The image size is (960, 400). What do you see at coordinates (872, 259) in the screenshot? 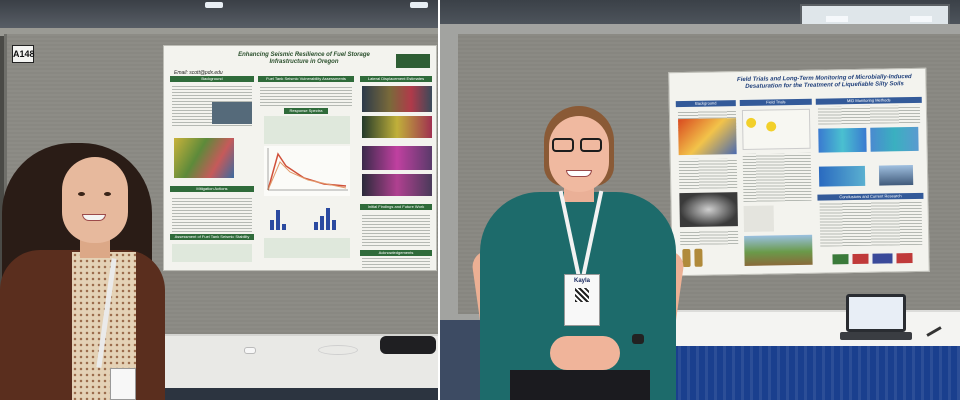
I see `sponsor-logos` at bounding box center [872, 259].